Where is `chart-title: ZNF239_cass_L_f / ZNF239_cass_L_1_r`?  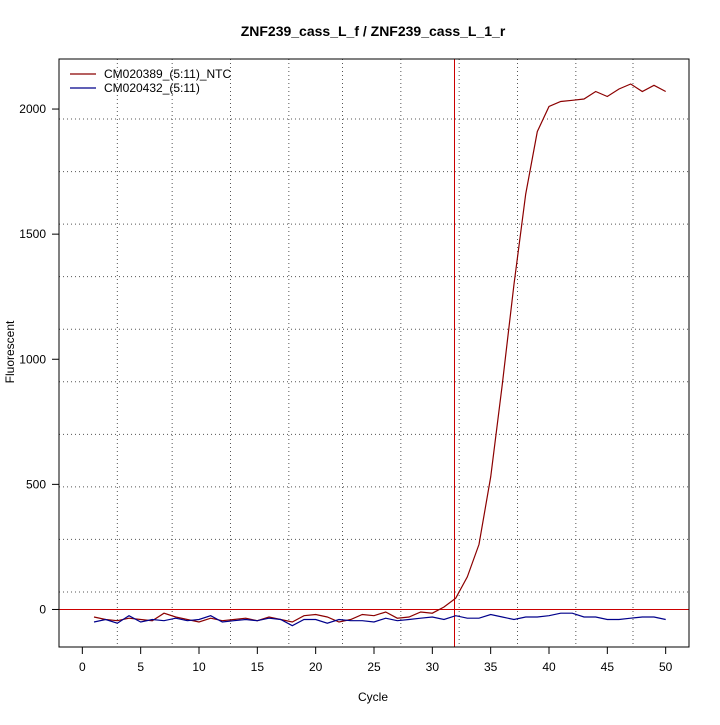
chart-title: ZNF239_cass_L_f / ZNF239_cass_L_1_r is located at coordinates (373, 31).